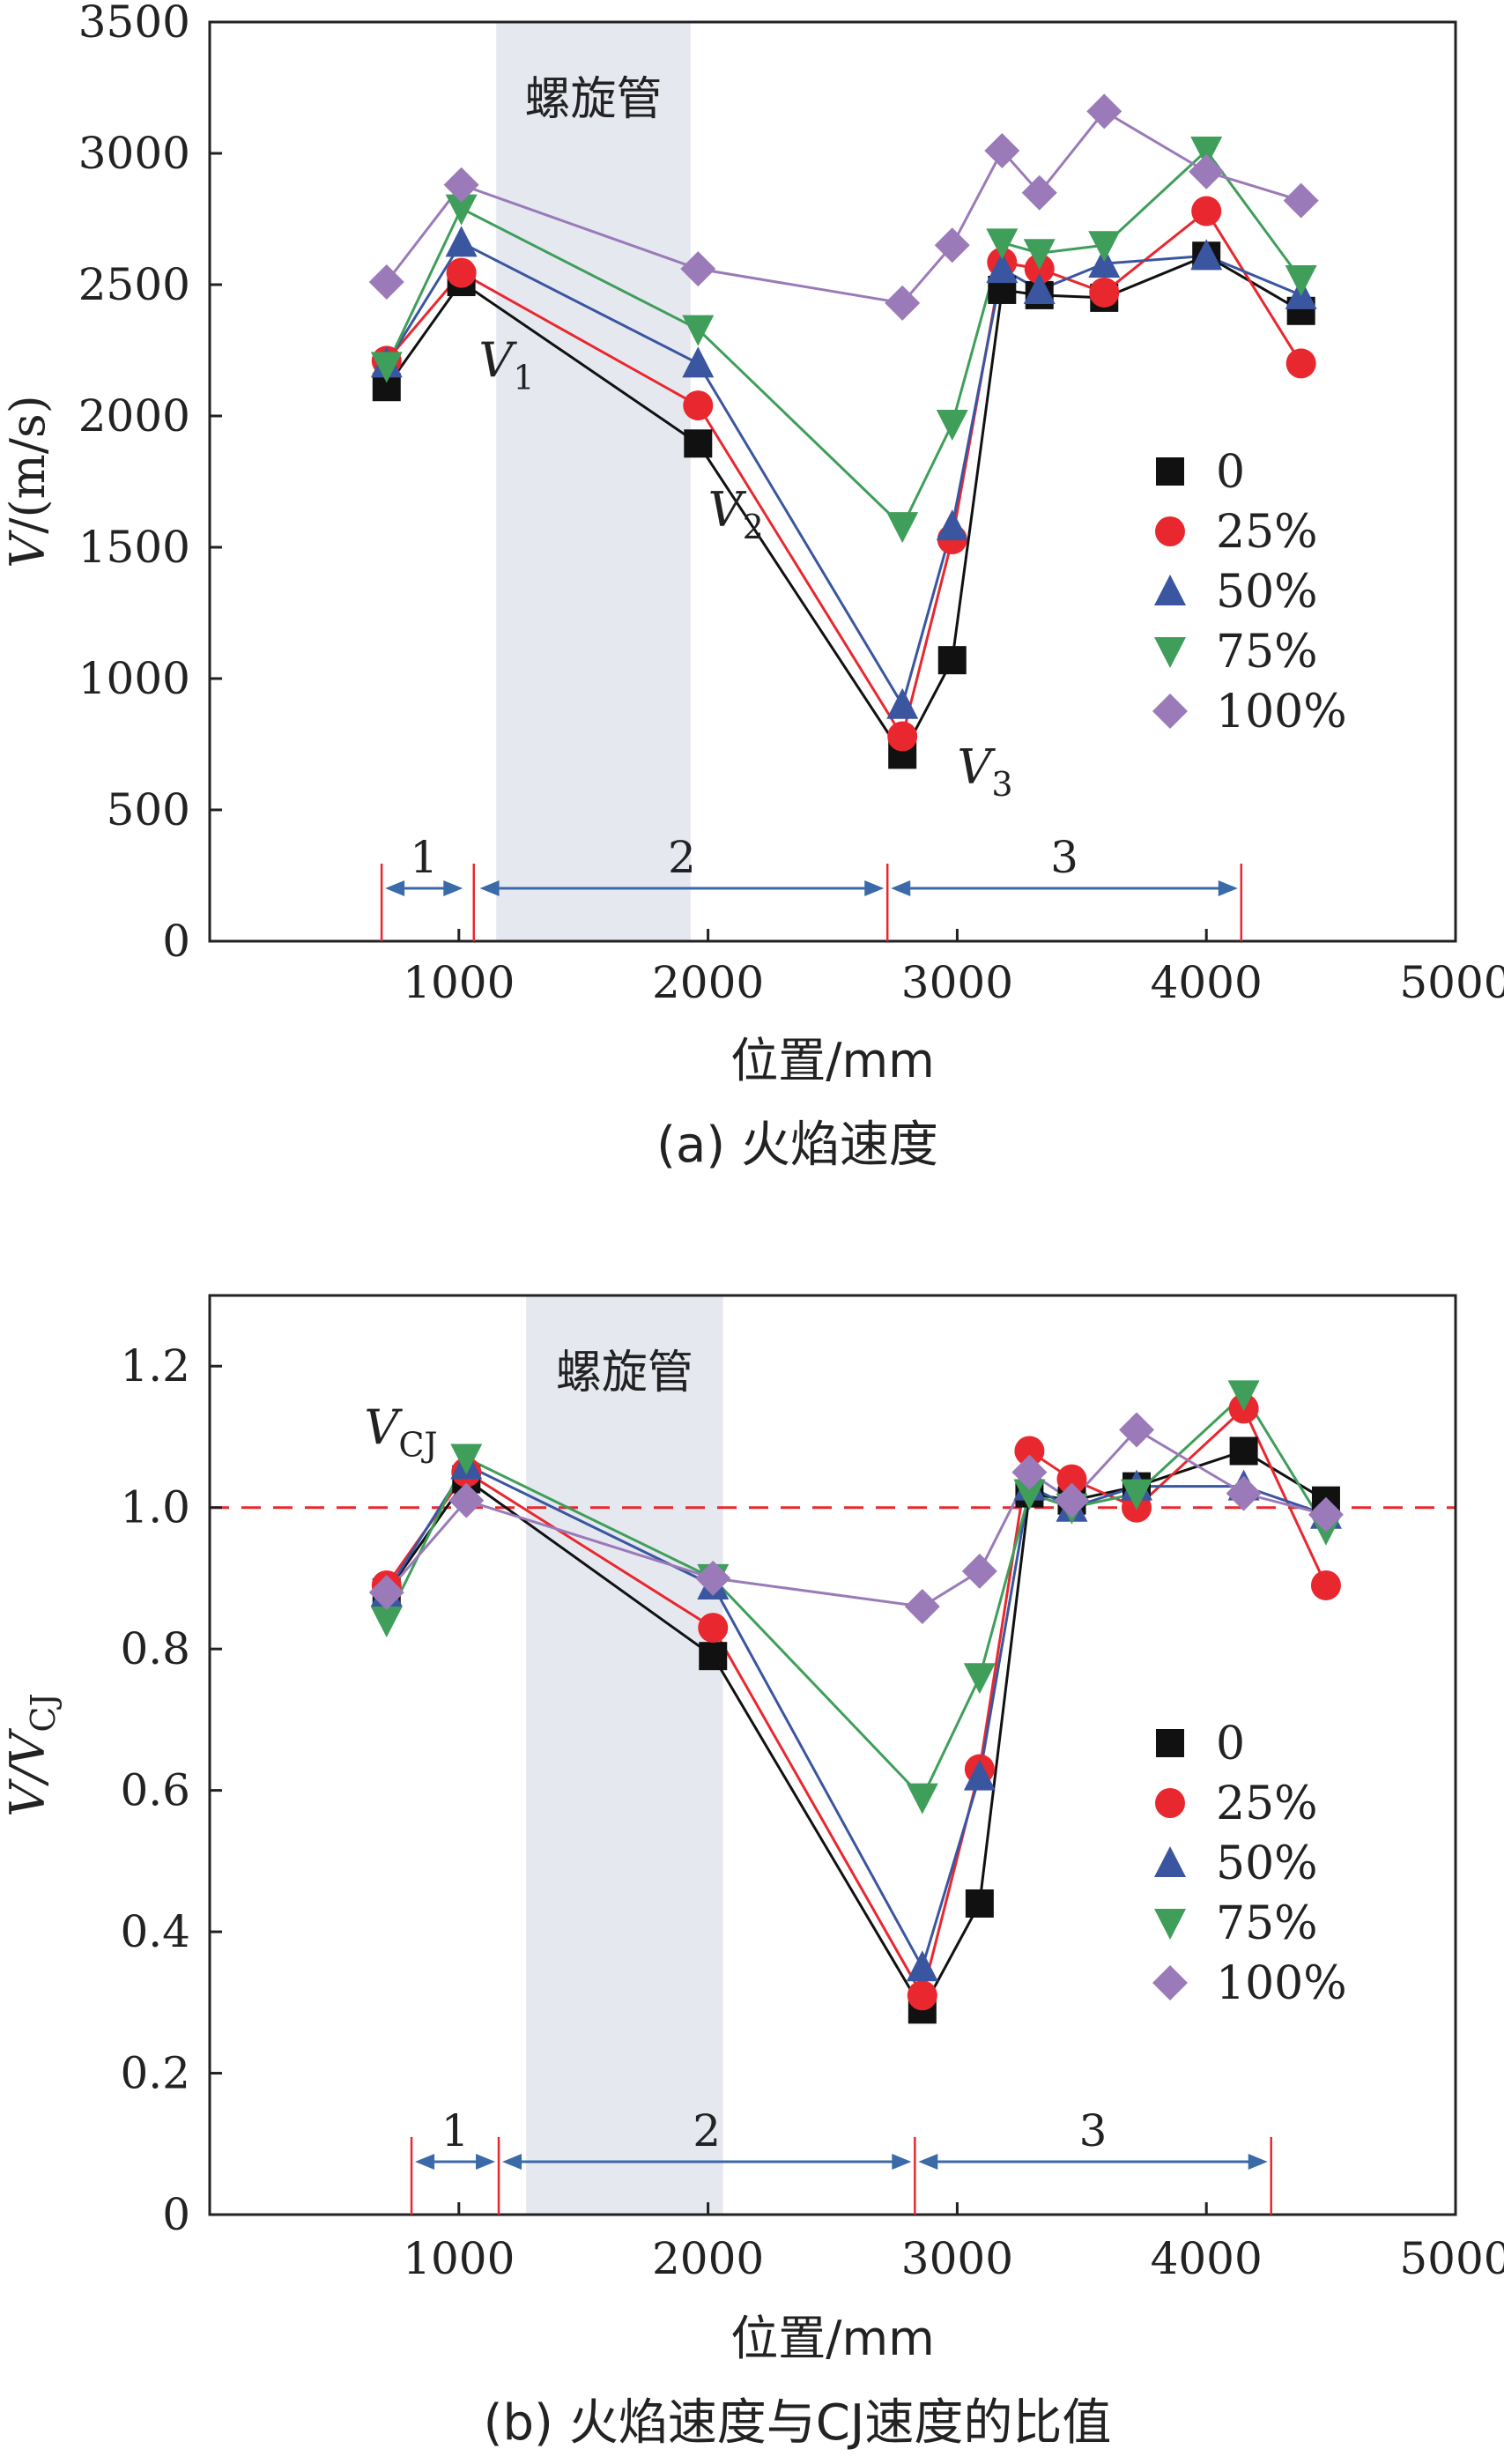 This screenshot has width=1504, height=2464. I want to click on annotation-base: V, so click(384, 1427).